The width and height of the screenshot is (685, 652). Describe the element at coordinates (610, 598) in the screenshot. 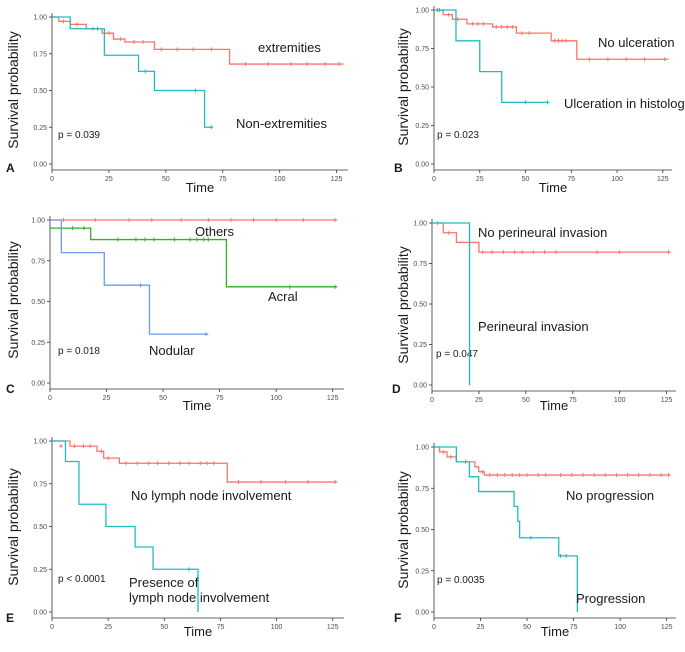

I see `curve-label-progression: Progression` at that location.